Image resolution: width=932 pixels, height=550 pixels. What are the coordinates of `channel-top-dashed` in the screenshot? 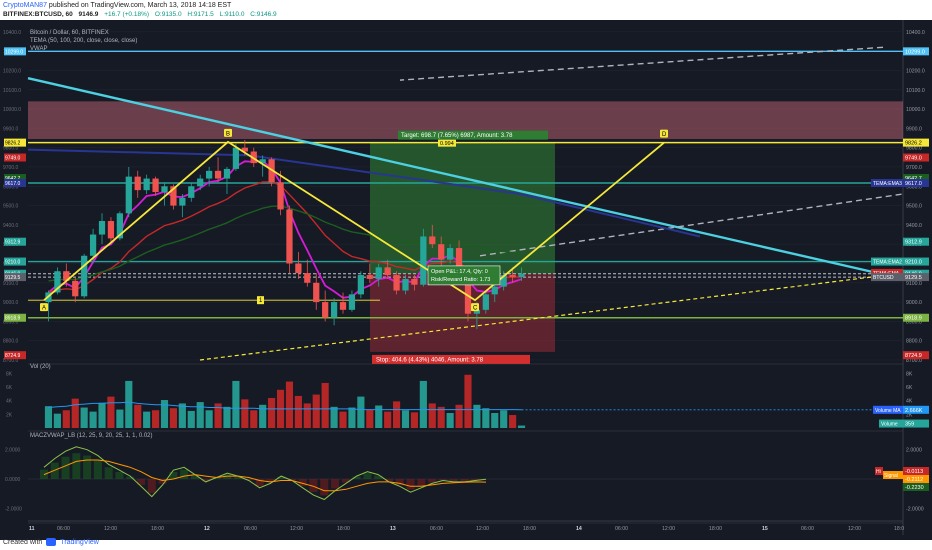 It's located at (641, 63).